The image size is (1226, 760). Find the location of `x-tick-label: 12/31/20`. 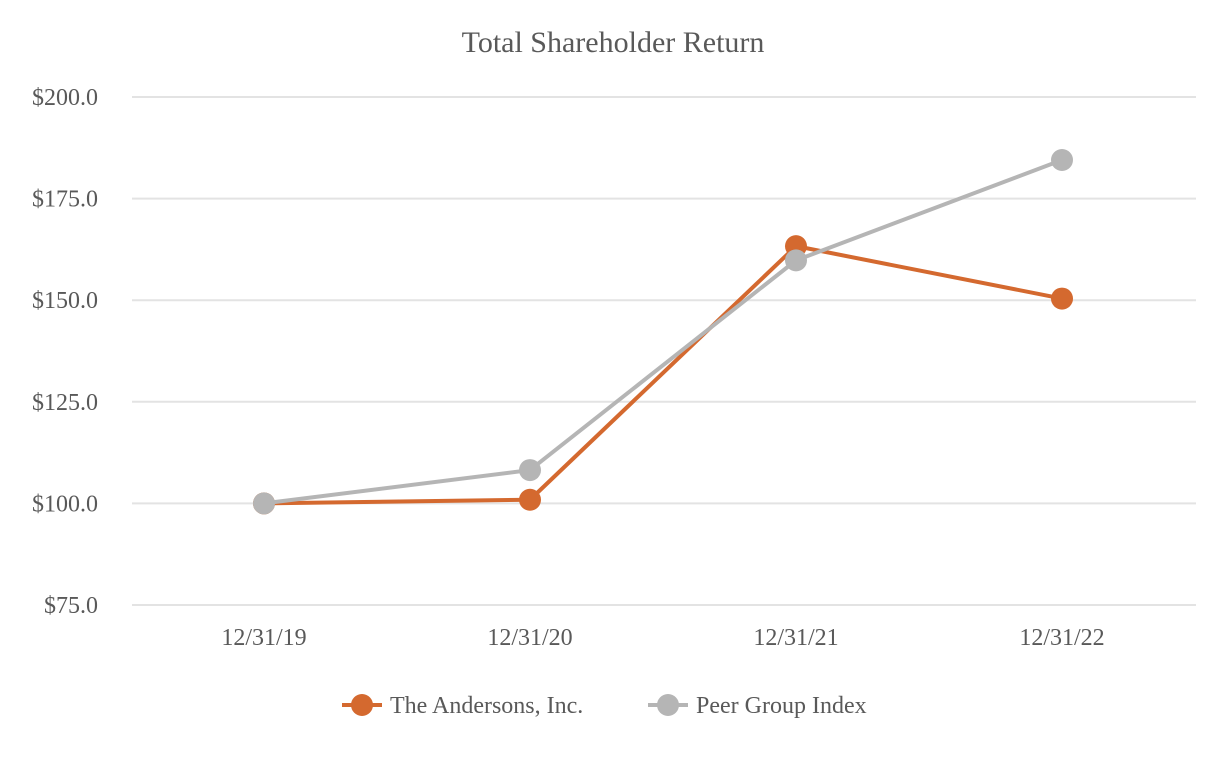

x-tick-label: 12/31/20 is located at coordinates (529, 638).